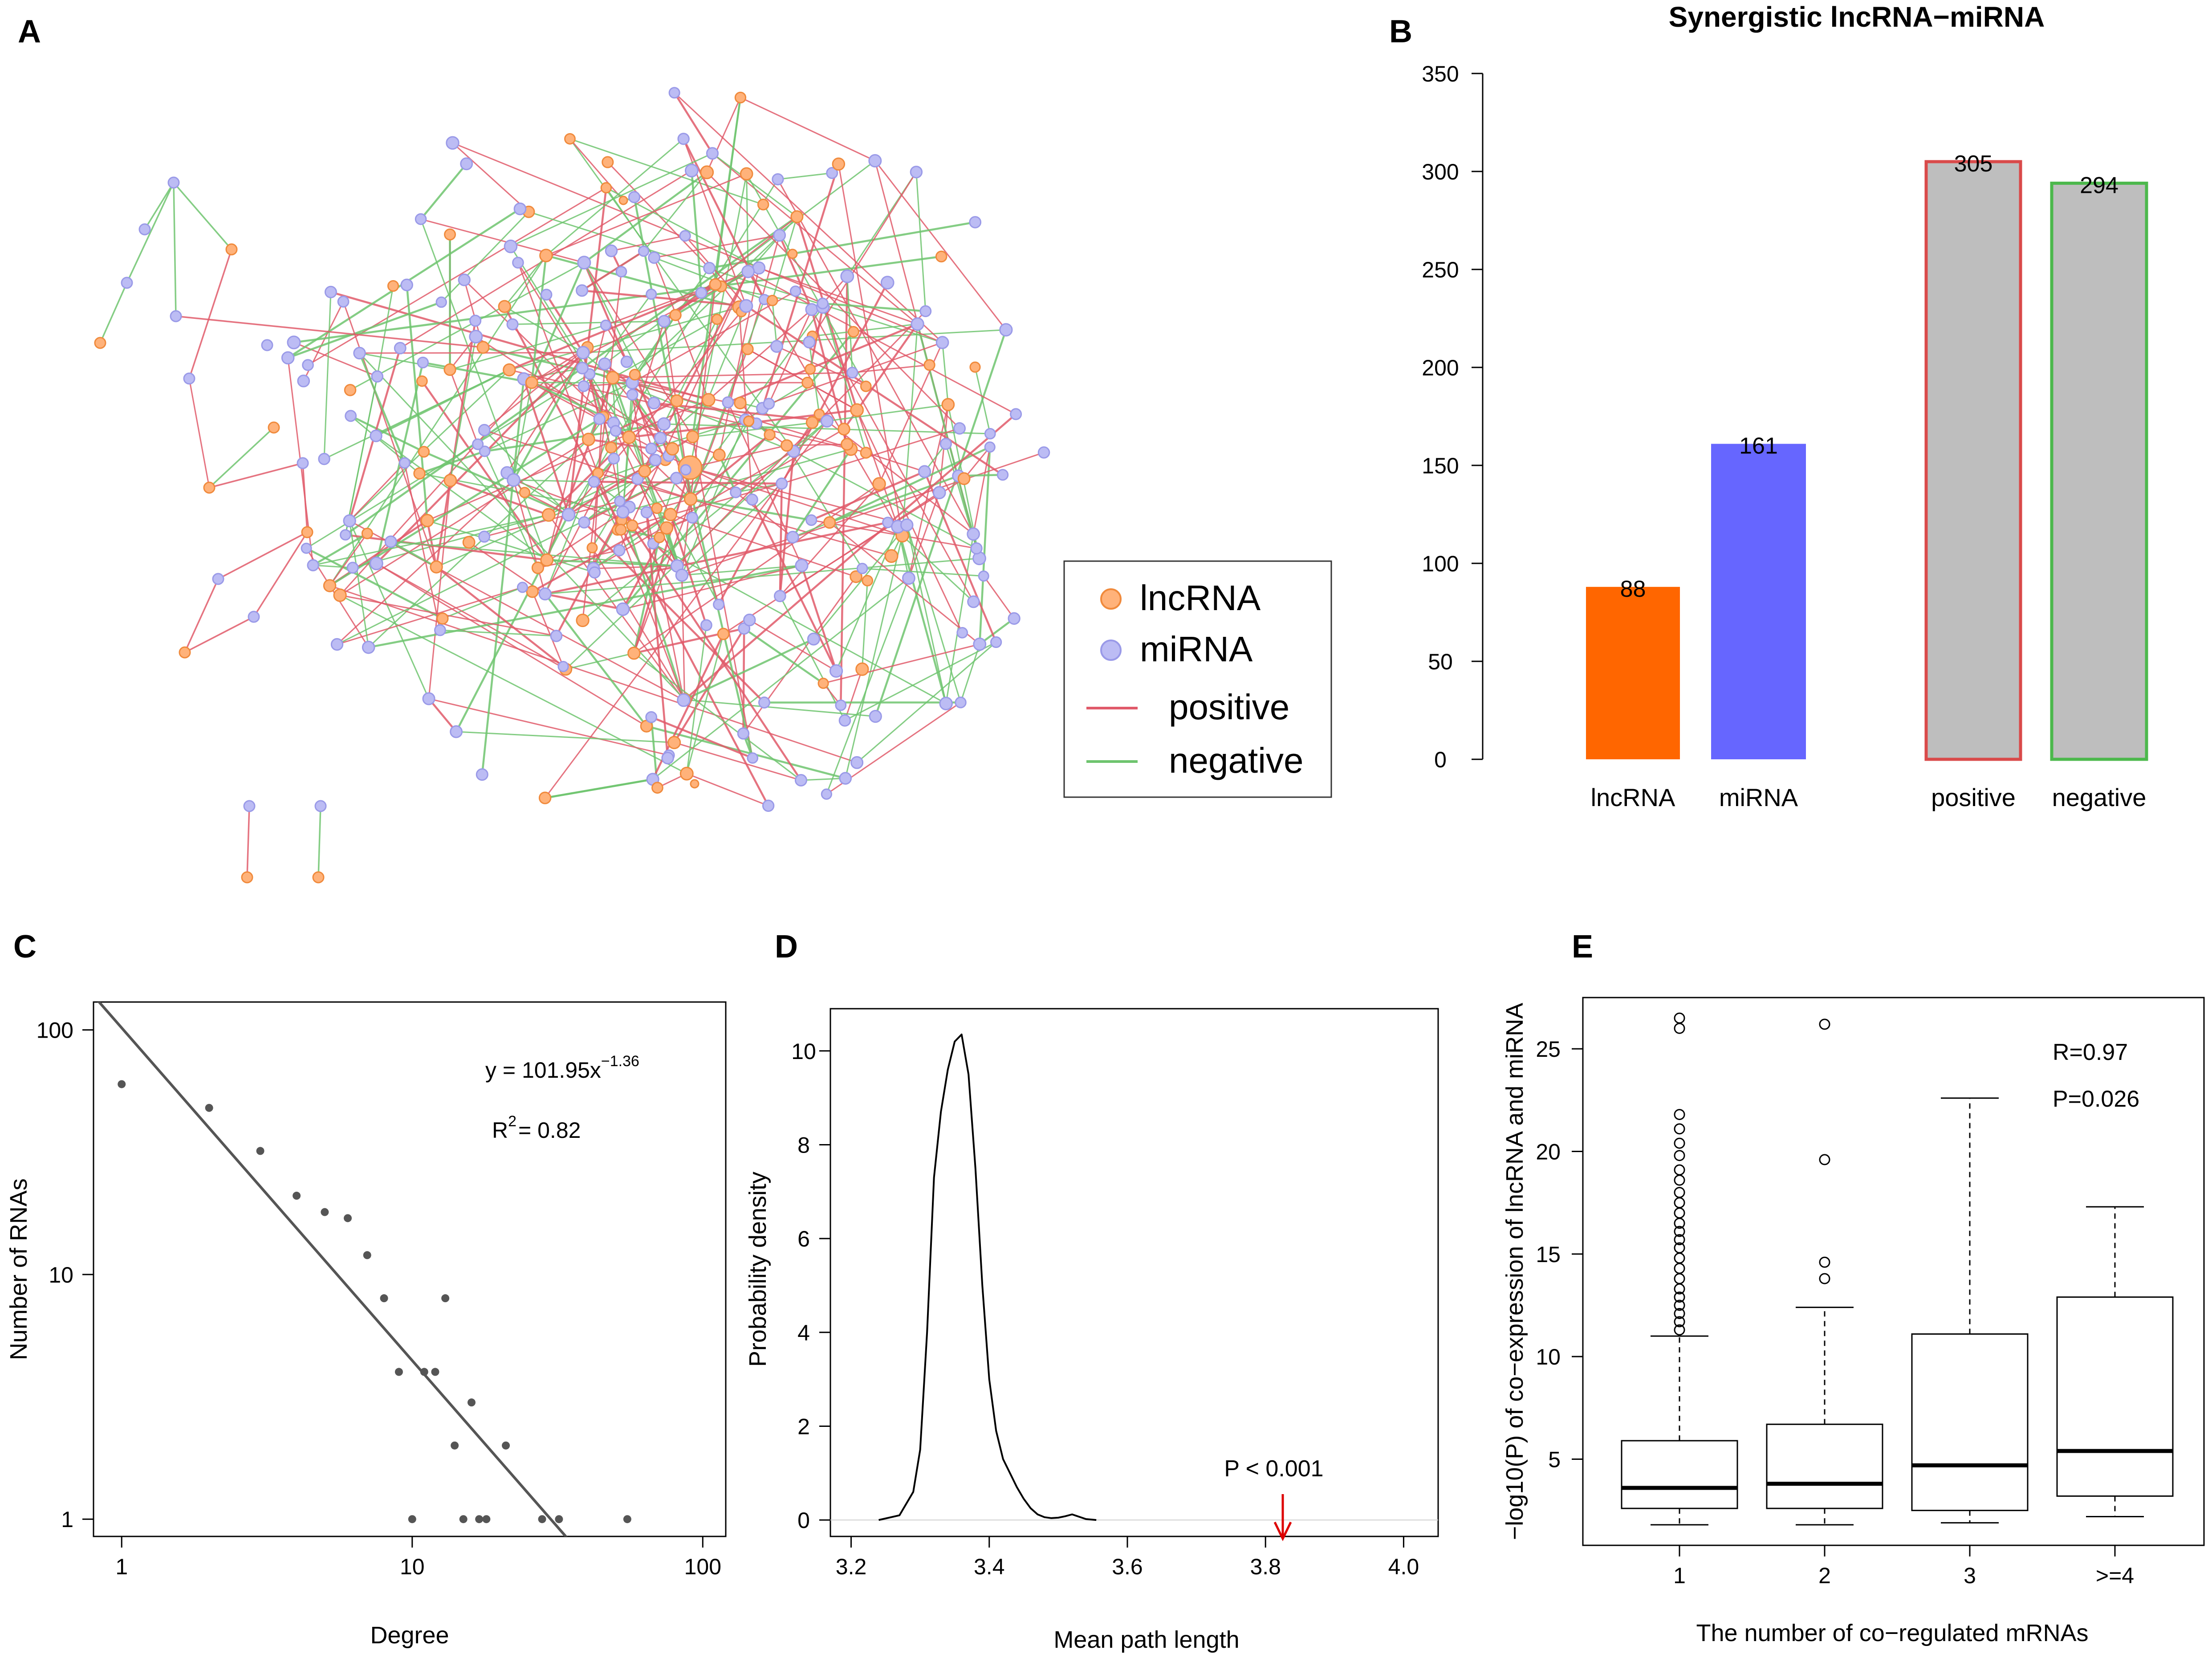 The image size is (2212, 1654). What do you see at coordinates (1824, 1575) in the screenshot?
I see `boxplot-x-tick-label: 2` at bounding box center [1824, 1575].